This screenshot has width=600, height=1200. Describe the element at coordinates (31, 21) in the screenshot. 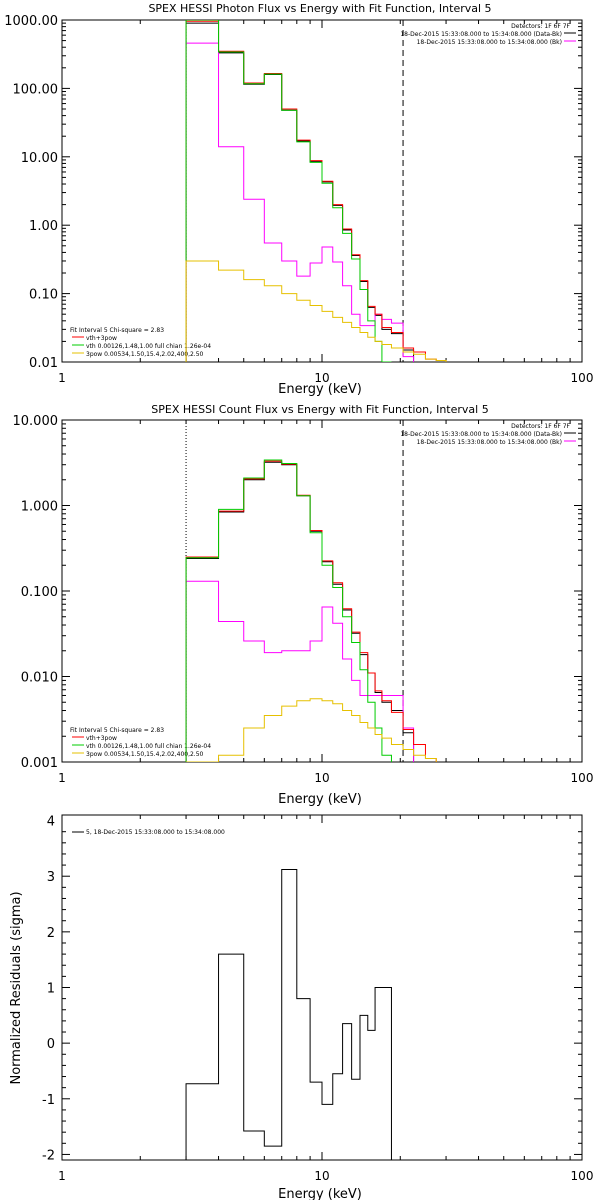

I see `y-tick-label: 1000.00` at that location.